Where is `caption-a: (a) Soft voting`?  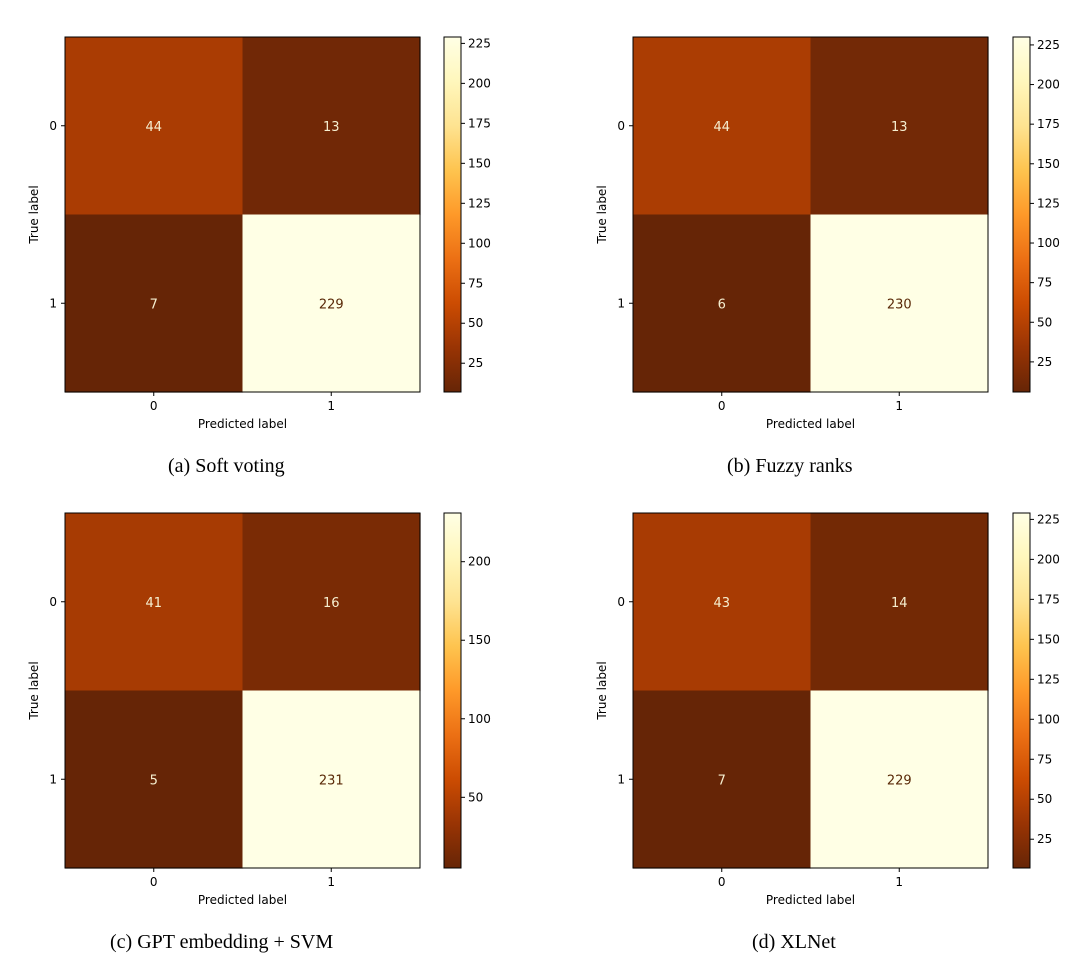
caption-a: (a) Soft voting is located at coordinates (226, 466).